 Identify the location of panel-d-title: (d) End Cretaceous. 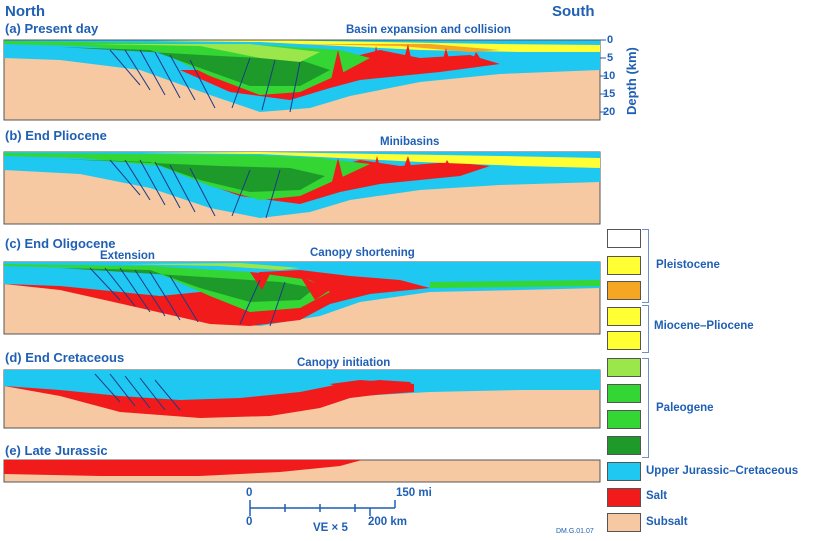
(65, 357).